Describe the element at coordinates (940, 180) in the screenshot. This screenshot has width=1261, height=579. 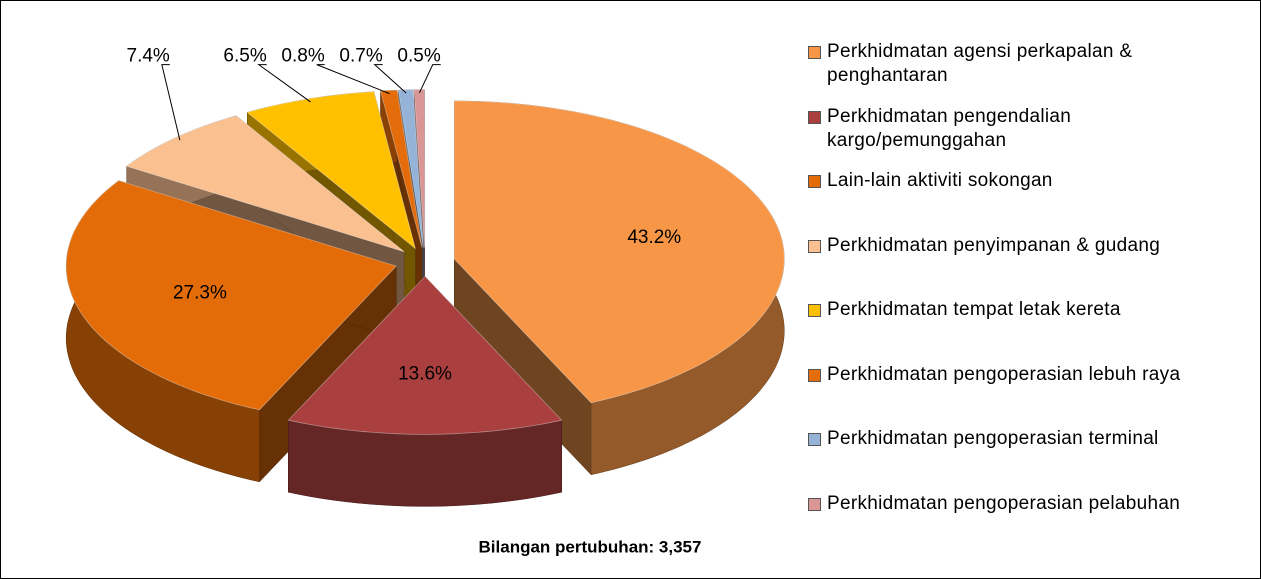
I see `legend-label: Lain-lain aktiviti sokongan` at that location.